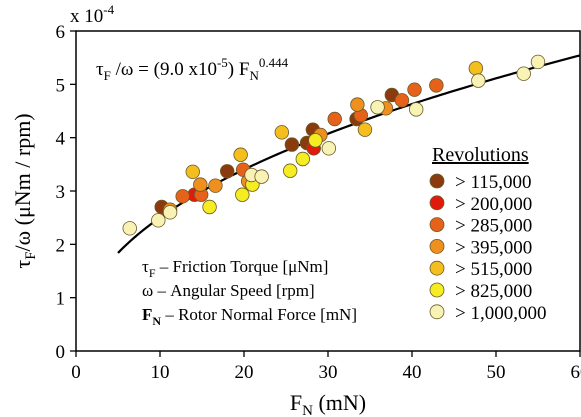  What do you see at coordinates (192, 69) in the screenshot?
I see `fit-equation: τF /ω = (9.0 x10-5) FN0.444` at bounding box center [192, 69].